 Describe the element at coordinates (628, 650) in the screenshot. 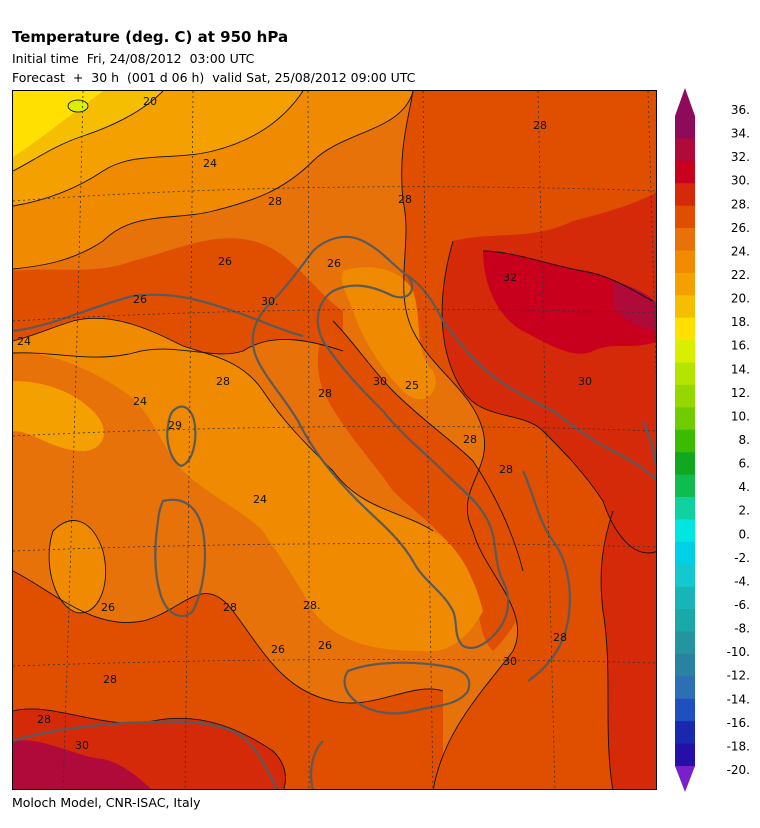

I see `band-30-32-southeast` at that location.